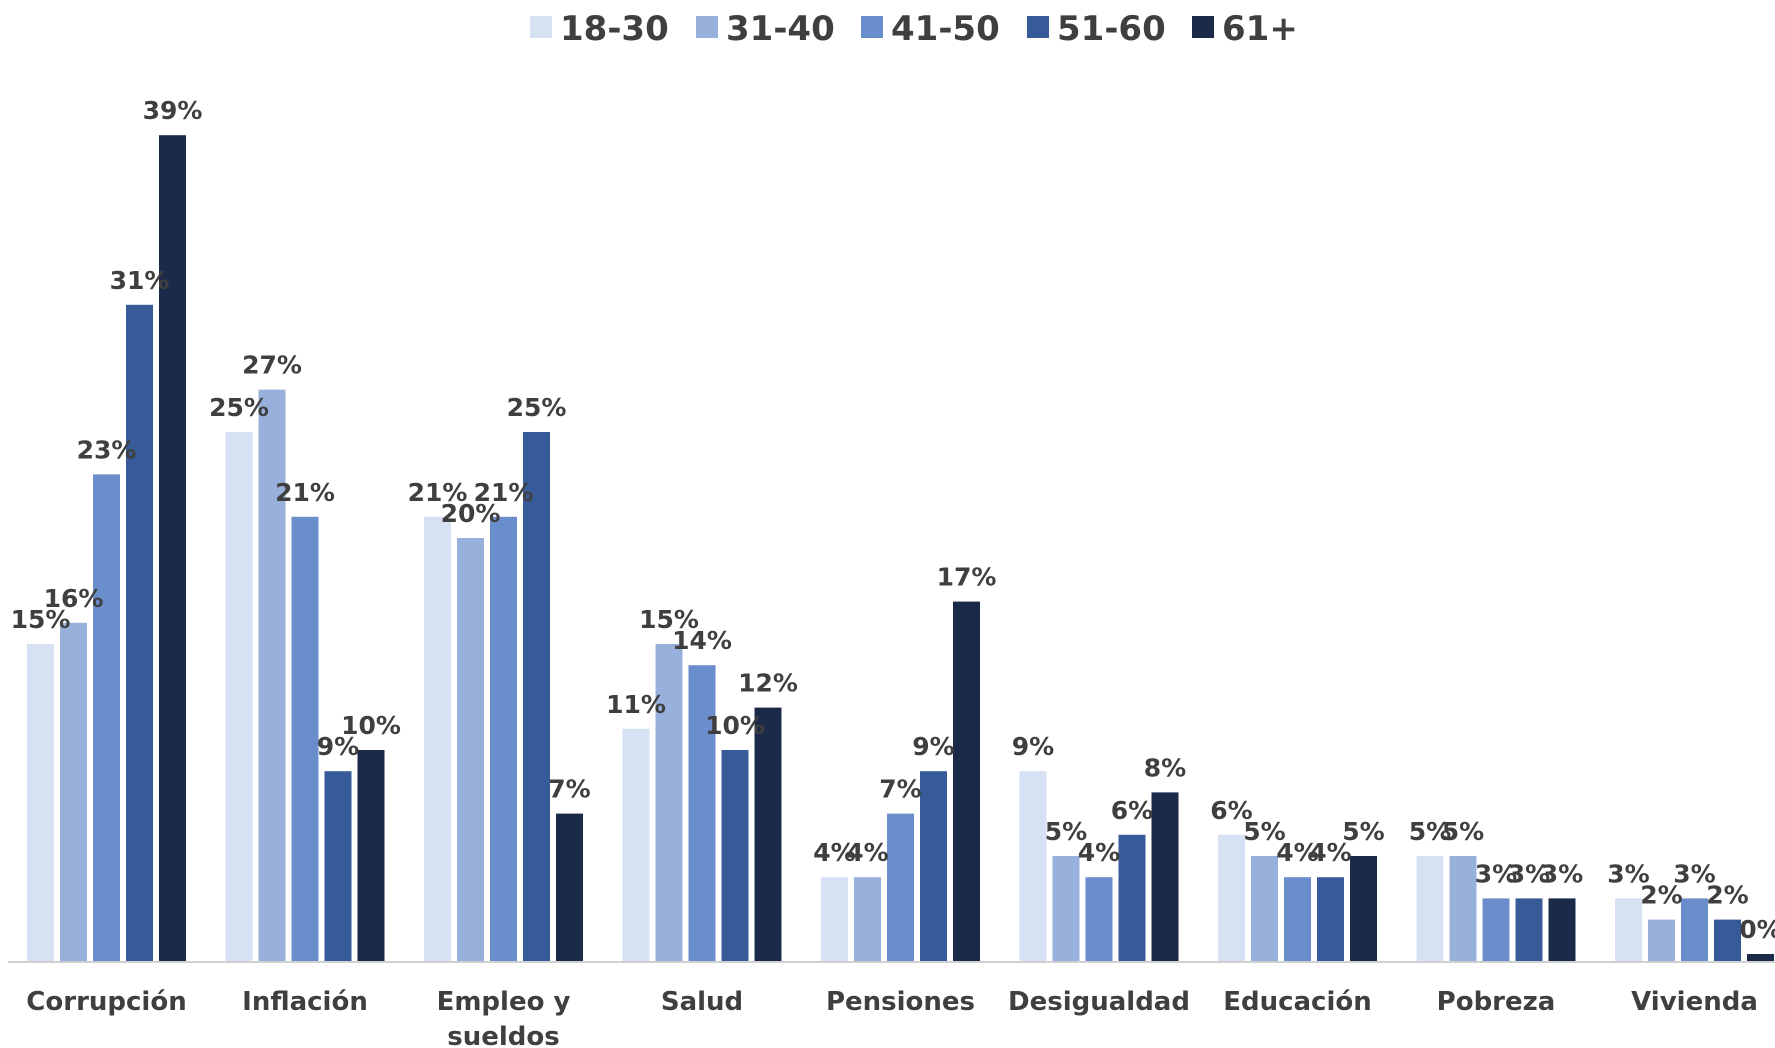  What do you see at coordinates (107, 449) in the screenshot?
I see `data-label: 23%` at bounding box center [107, 449].